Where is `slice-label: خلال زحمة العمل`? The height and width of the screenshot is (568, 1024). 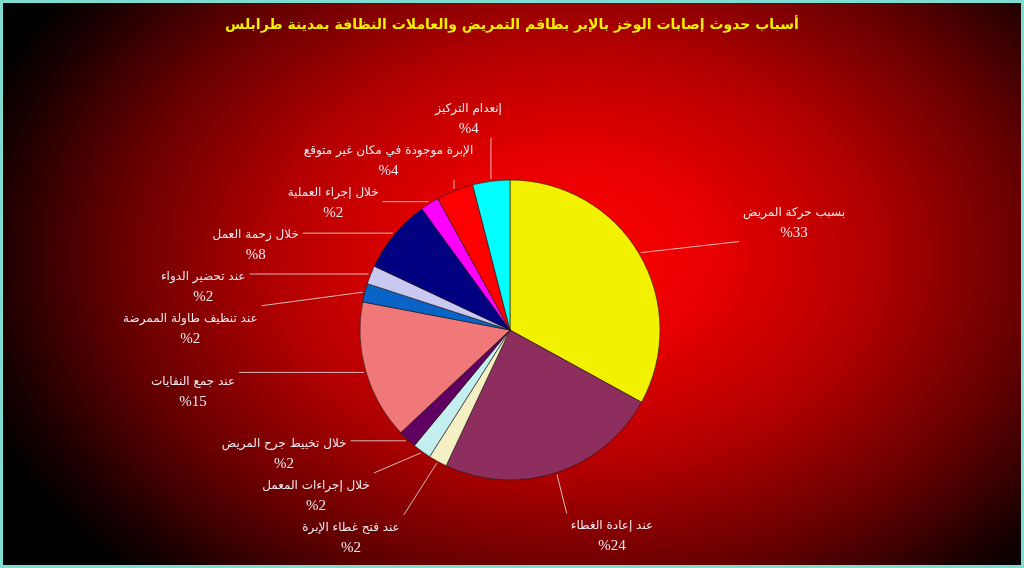
slice-label: خلال زحمة العمل is located at coordinates (255, 234).